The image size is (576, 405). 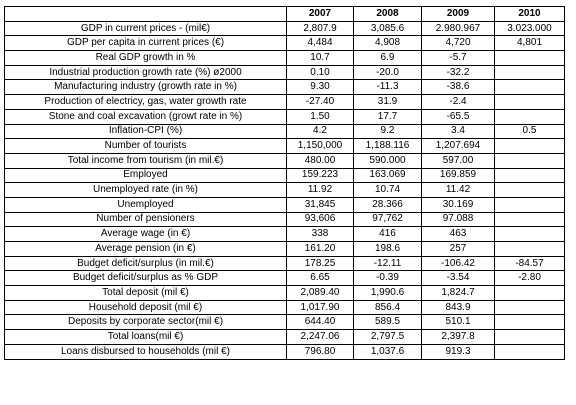 What do you see at coordinates (458, 219) in the screenshot?
I see `value-cell-2009: 97.088` at bounding box center [458, 219].